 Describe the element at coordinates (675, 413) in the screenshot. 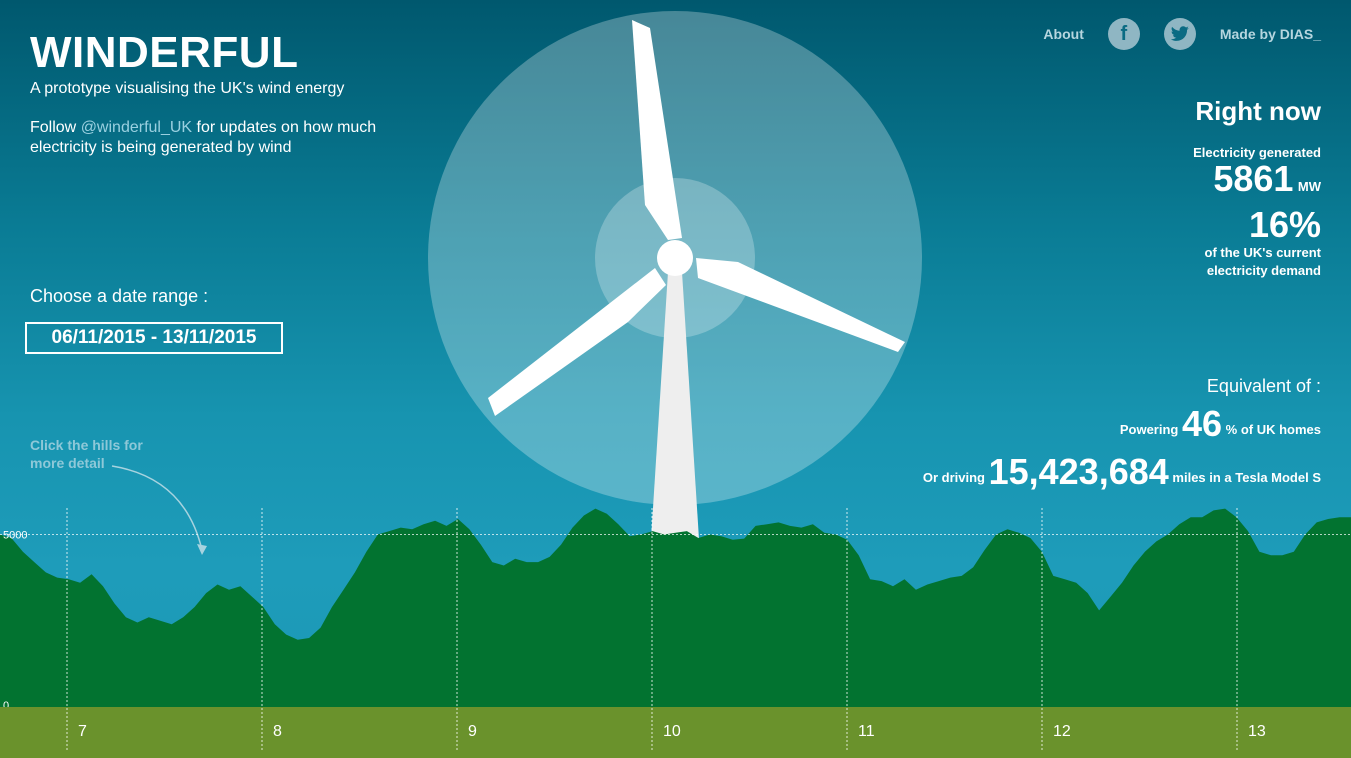

I see `turbine-tower` at that location.